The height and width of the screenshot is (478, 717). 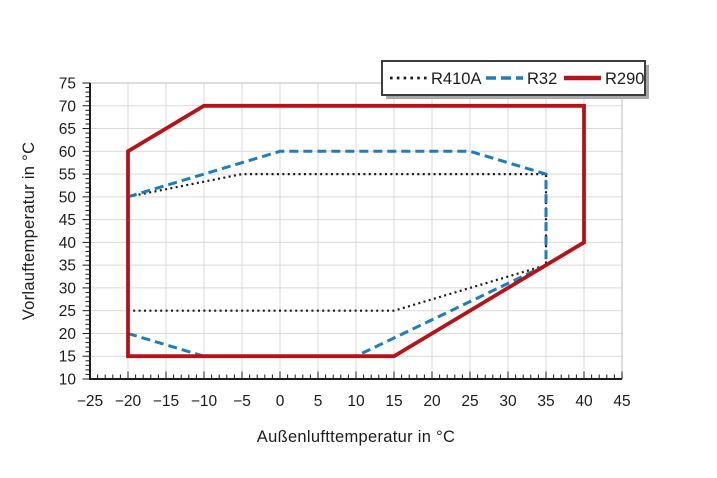 I want to click on x-tick-label: −10, so click(x=204, y=401).